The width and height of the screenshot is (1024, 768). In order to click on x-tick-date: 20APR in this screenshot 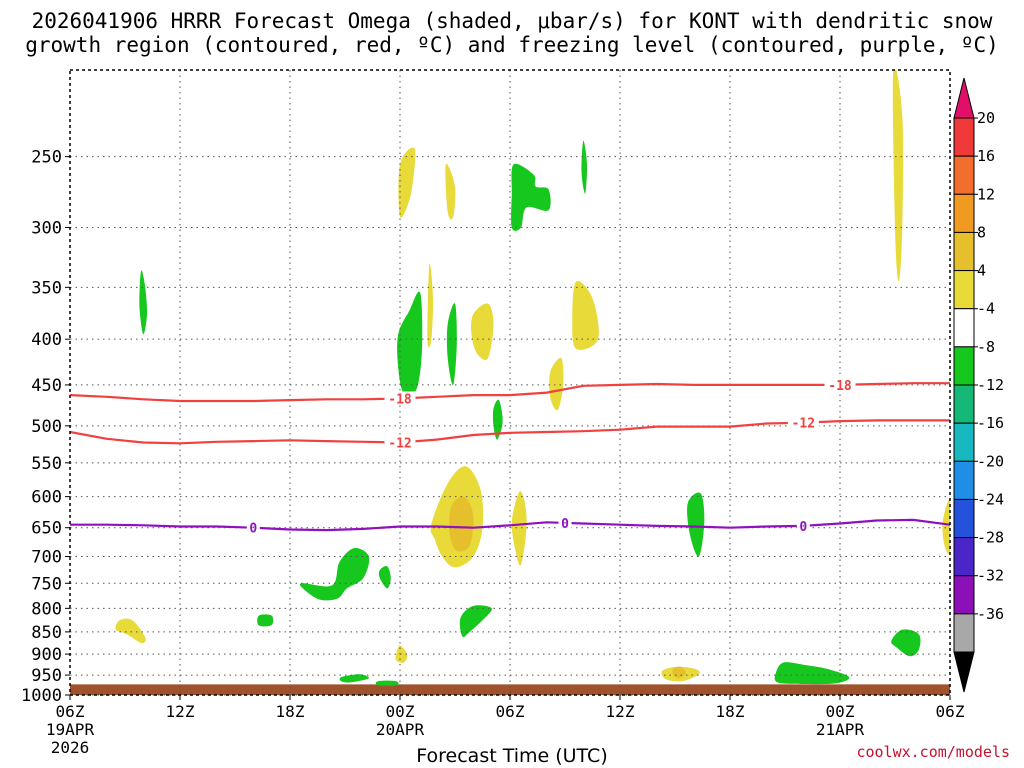, I will do `click(400, 729)`.